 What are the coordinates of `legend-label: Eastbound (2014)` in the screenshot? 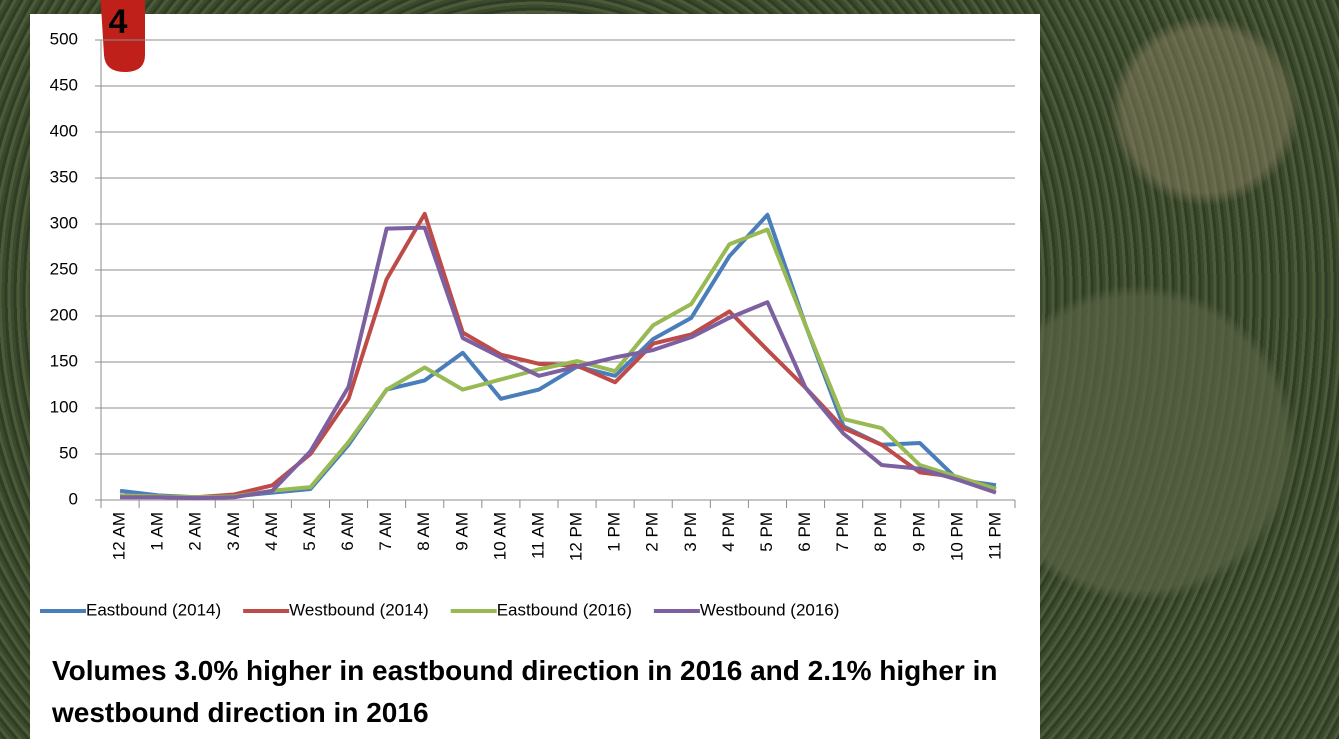 It's located at (153, 609).